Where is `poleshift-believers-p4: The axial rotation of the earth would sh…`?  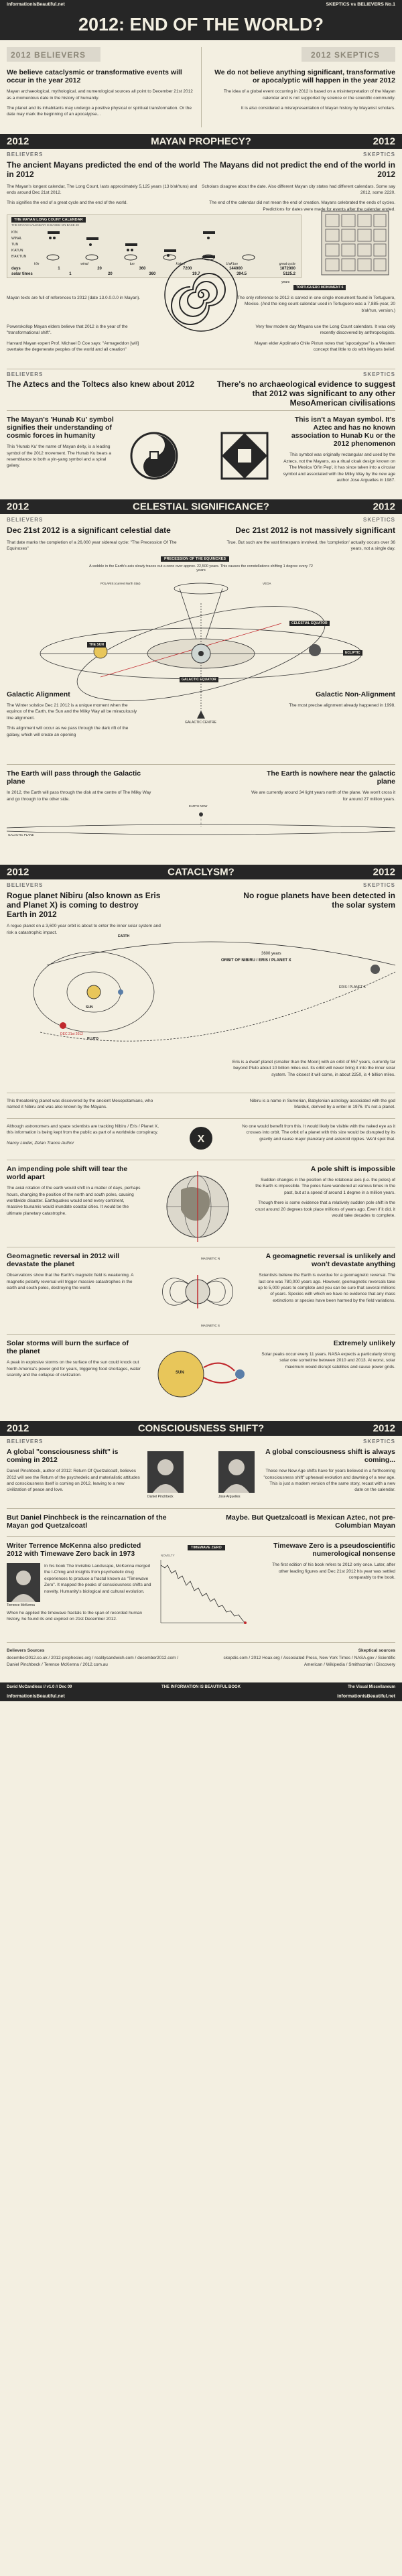
poleshift-believers-p4: The axial rotation of the earth would sh… is located at coordinates (74, 1201).